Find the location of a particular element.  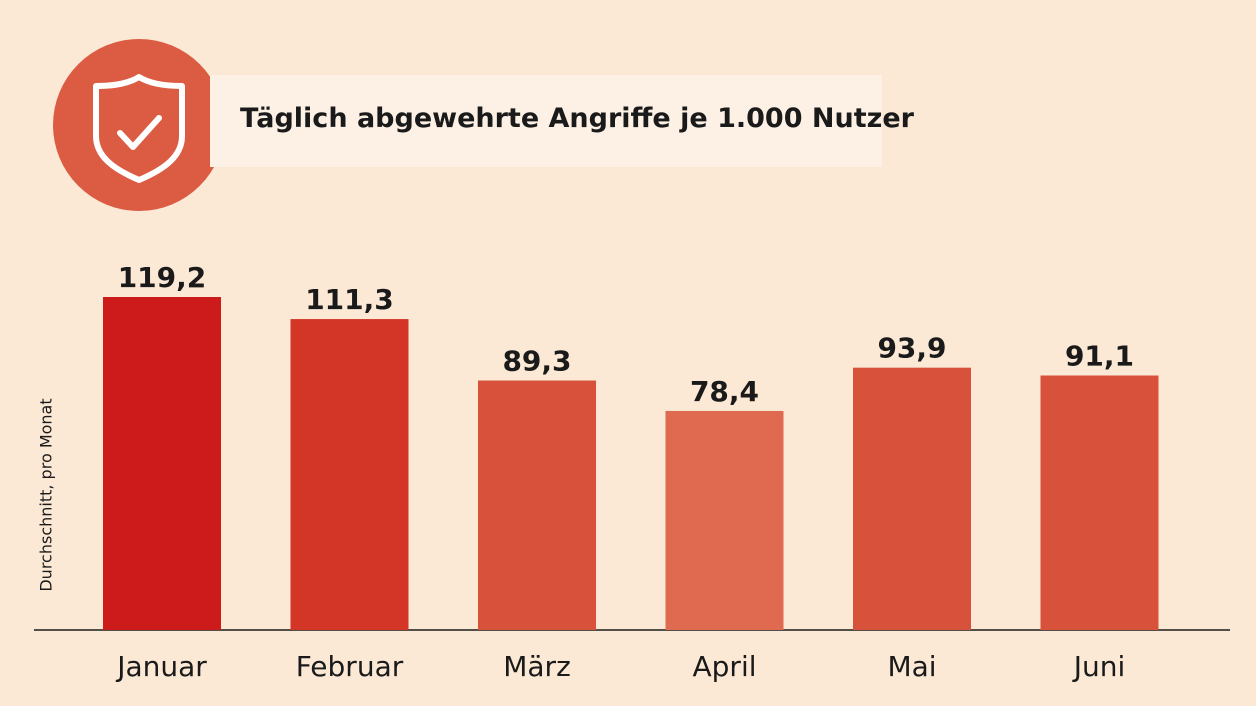

value-label: 78,4 is located at coordinates (724, 391).